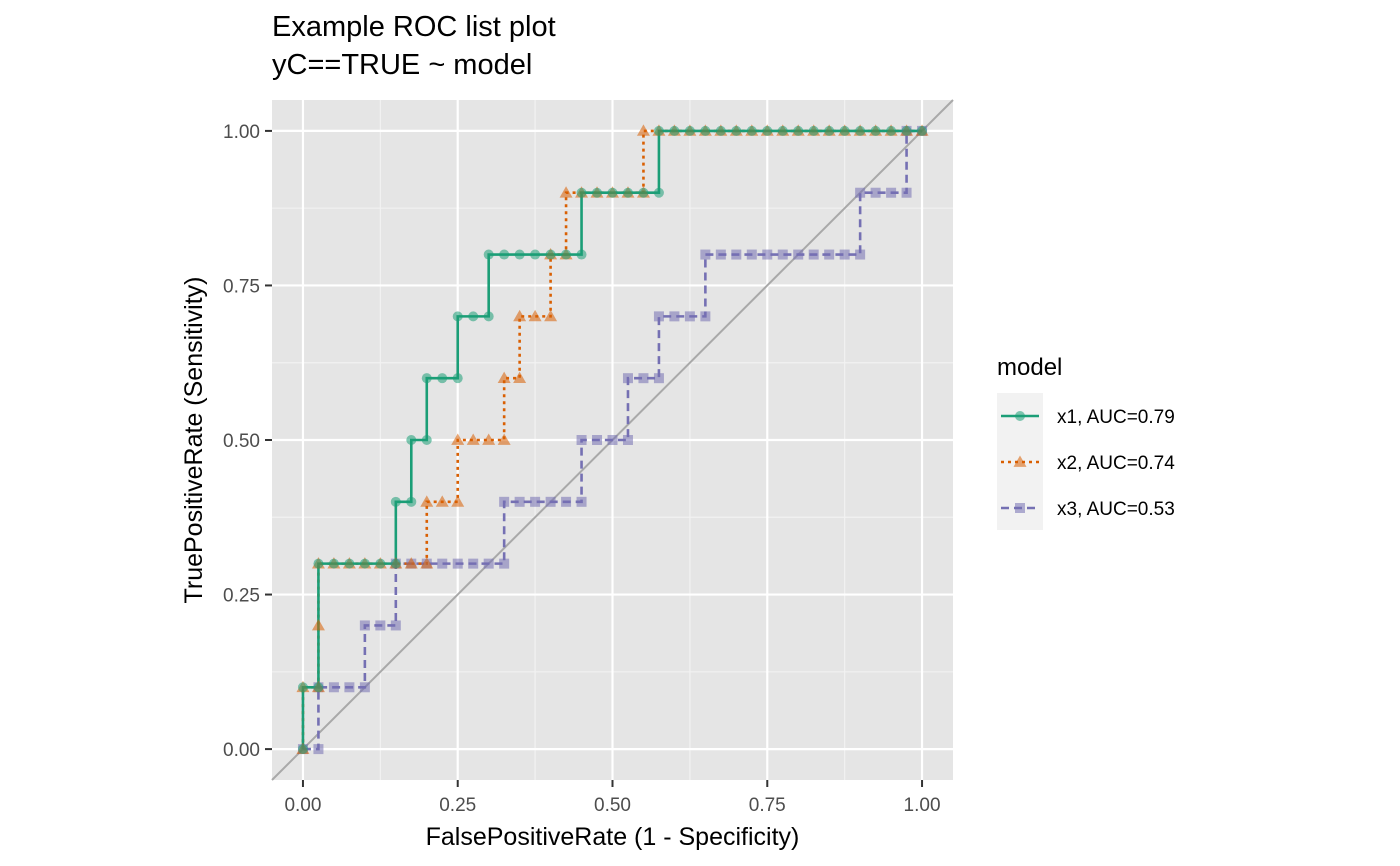 The width and height of the screenshot is (1400, 866). I want to click on x-tick-label: 0.75, so click(767, 805).